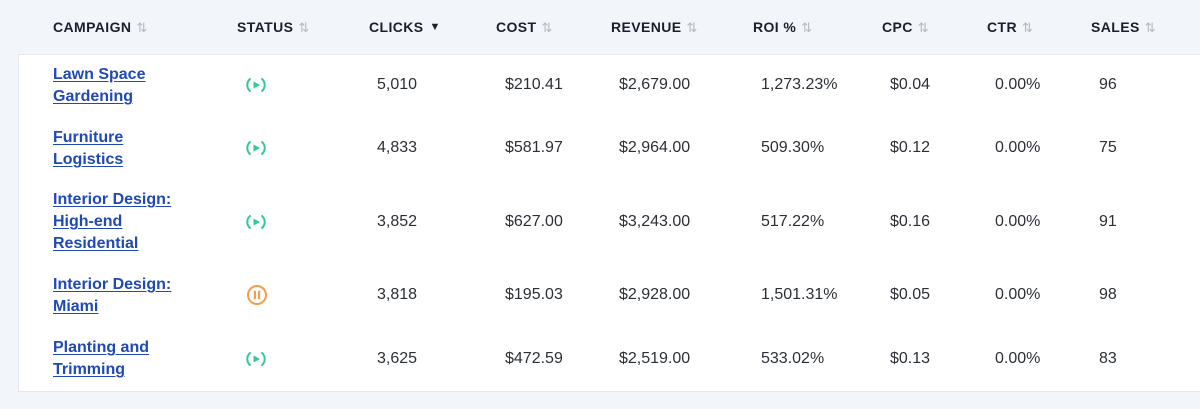  Describe the element at coordinates (655, 221) in the screenshot. I see `revenue-value: $3,243.00` at that location.